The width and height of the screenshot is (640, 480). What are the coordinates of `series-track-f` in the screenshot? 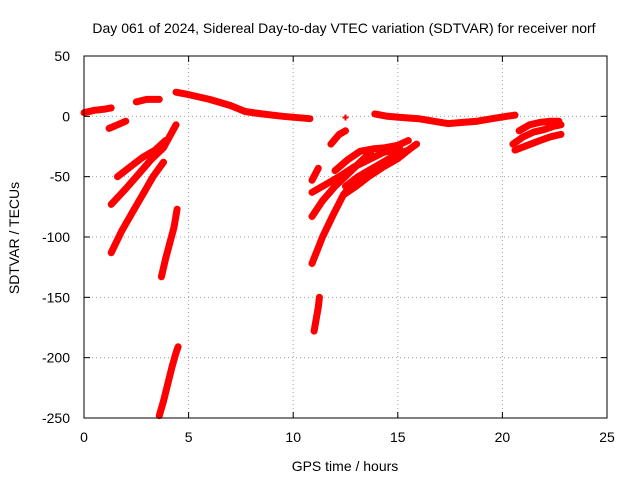 It's located at (143, 164).